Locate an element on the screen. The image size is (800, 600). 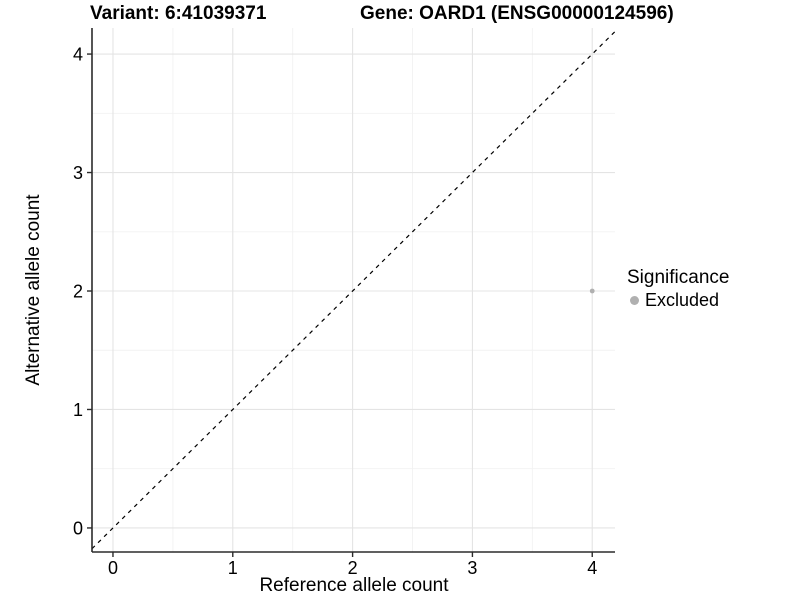
y-tick-label: 3 is located at coordinates (78, 173).